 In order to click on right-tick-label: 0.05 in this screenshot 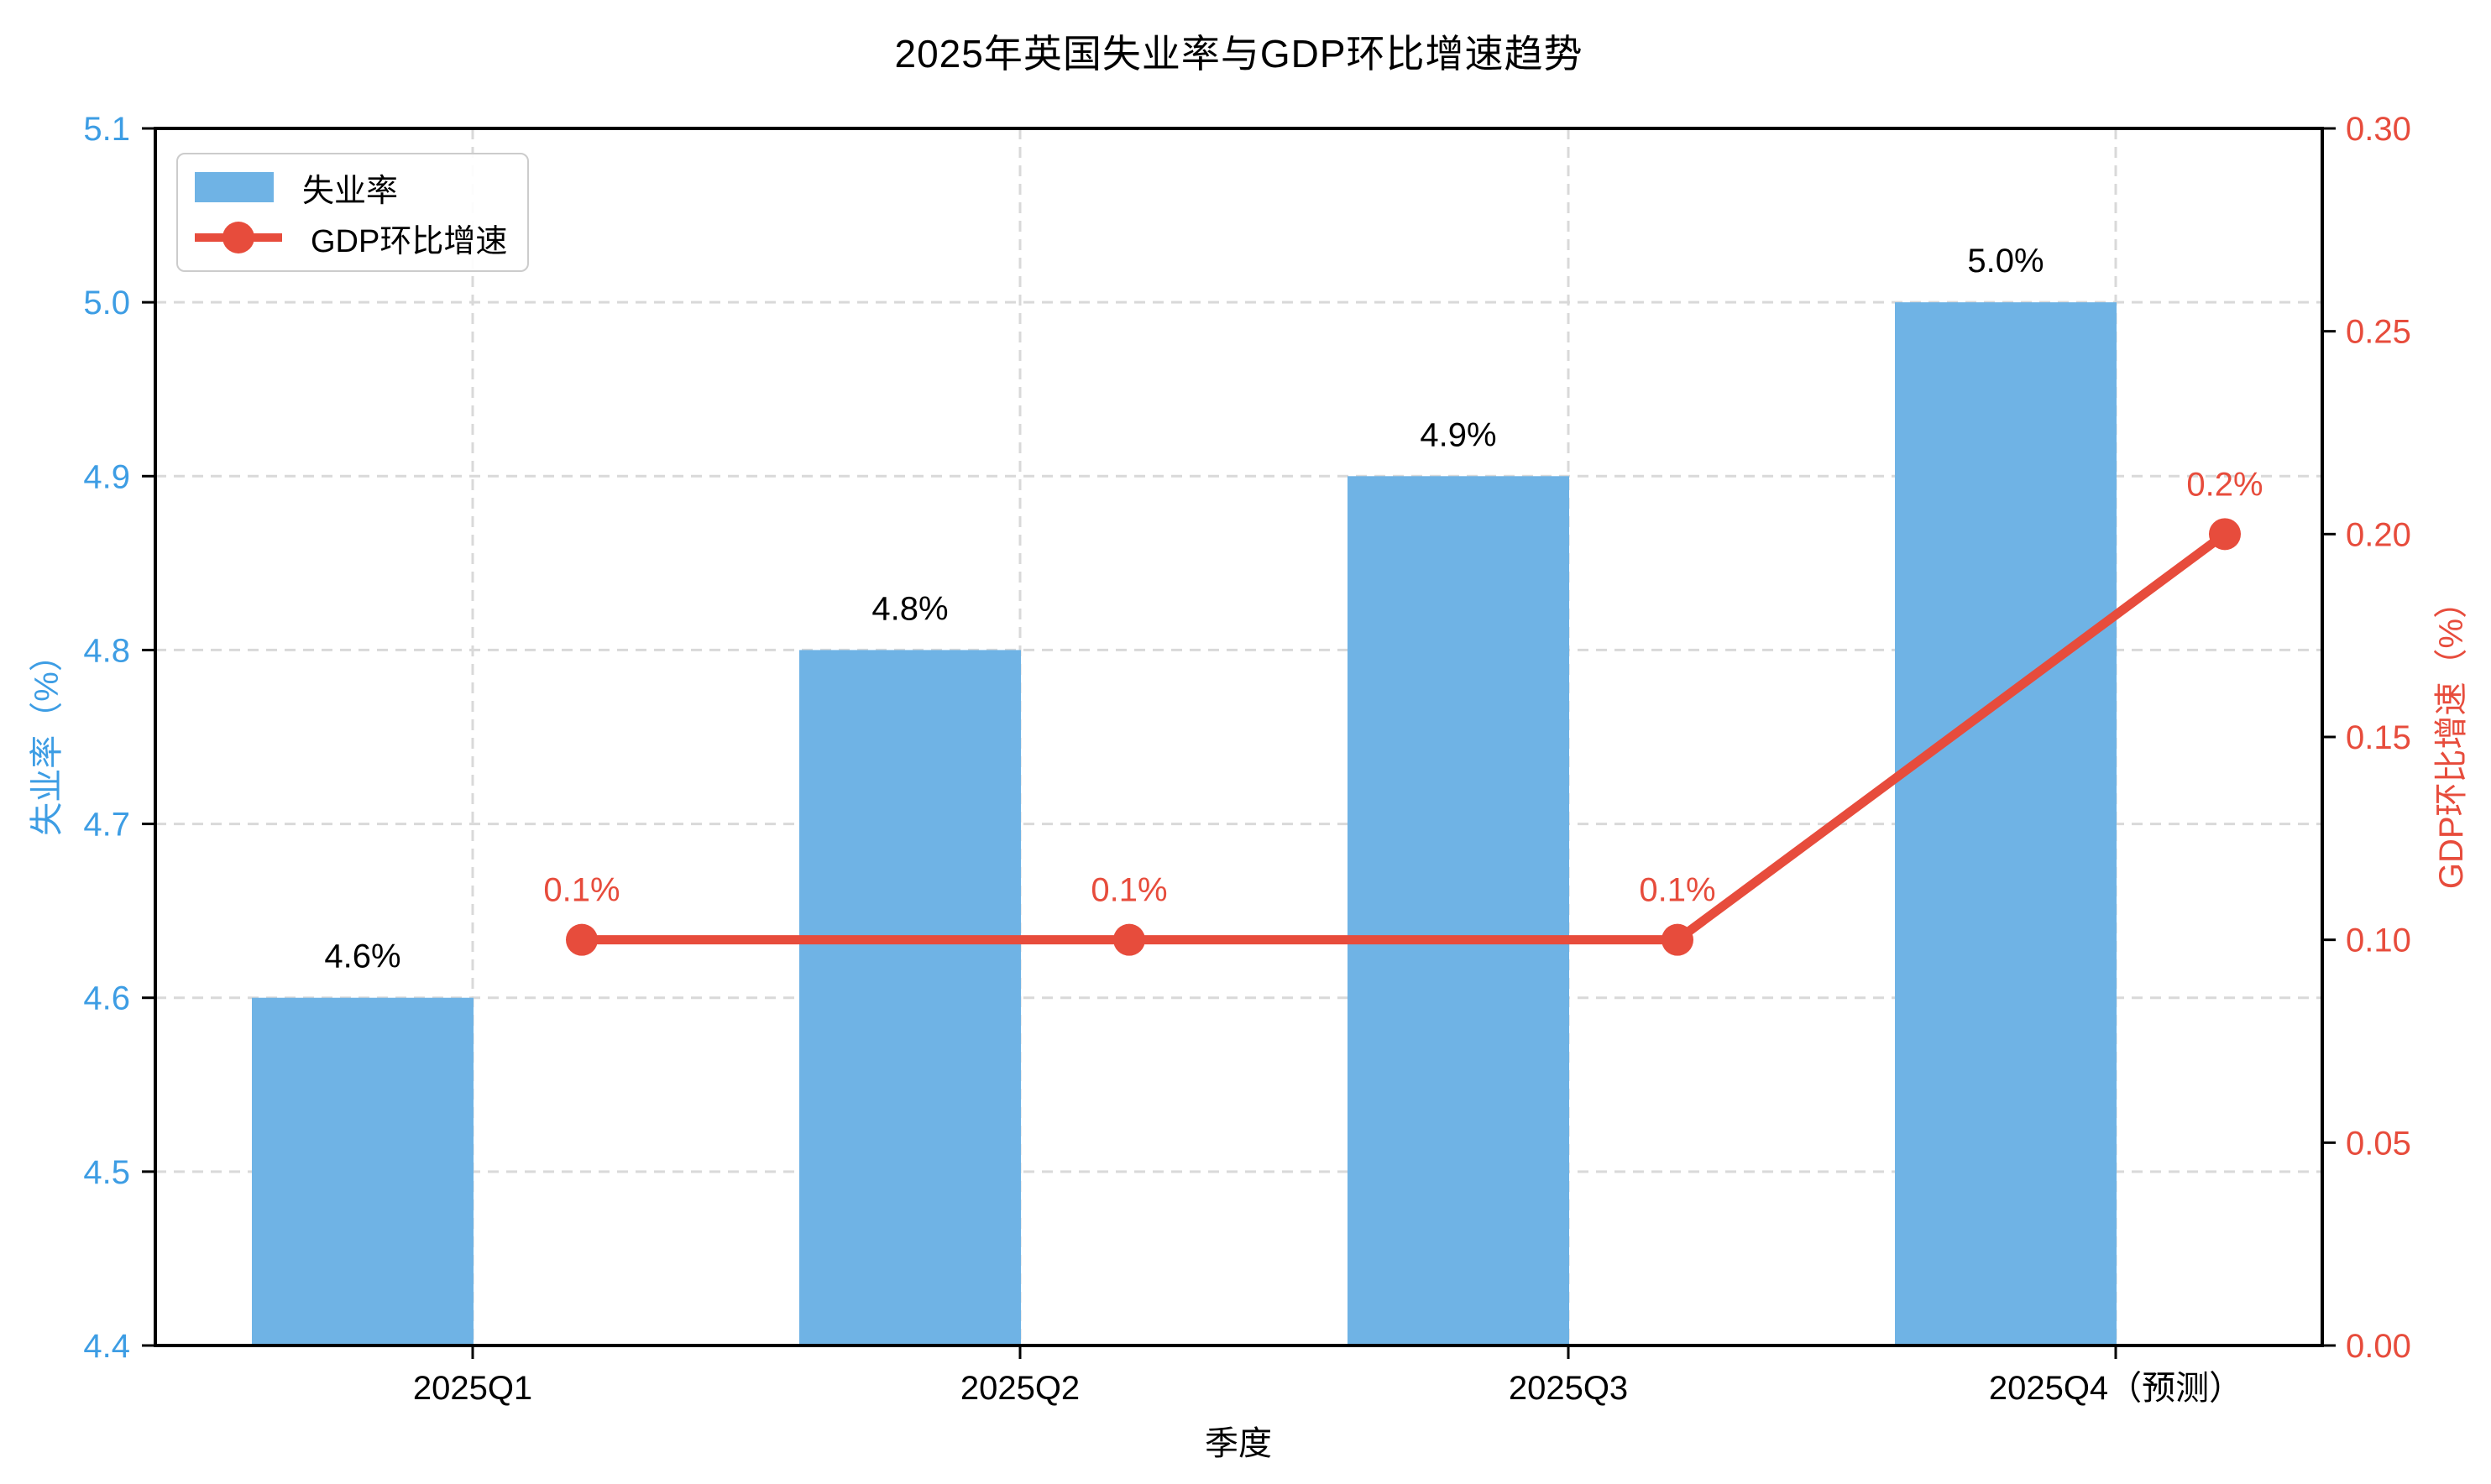, I will do `click(2379, 1143)`.